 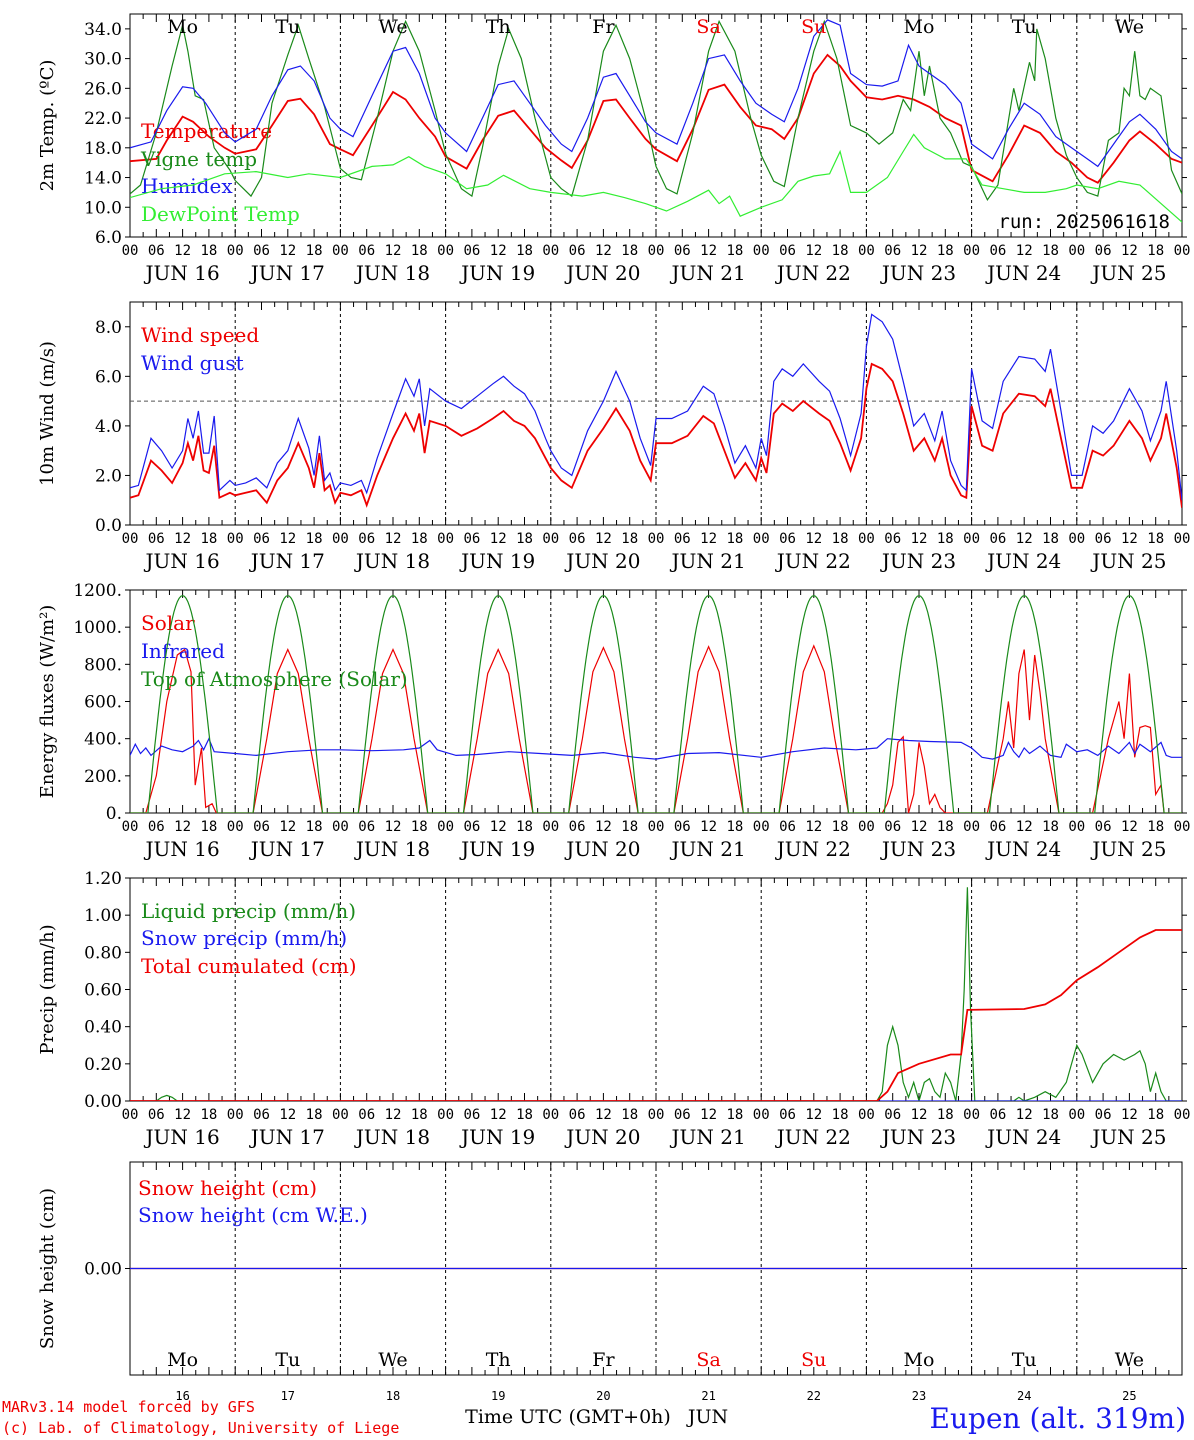 What do you see at coordinates (182, 1396) in the screenshot?
I see `day-number-label: 16` at bounding box center [182, 1396].